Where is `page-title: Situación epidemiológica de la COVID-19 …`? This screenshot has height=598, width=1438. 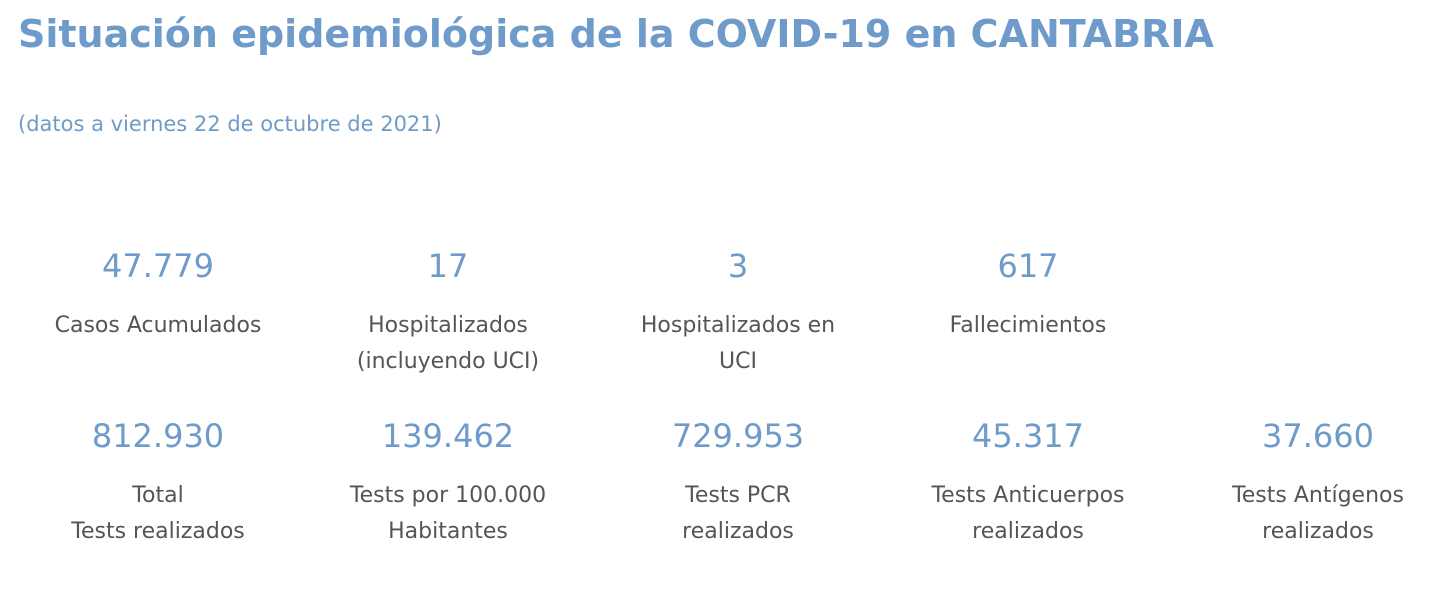
page-title: Situación epidemiológica de la COVID-19 … is located at coordinates (616, 34).